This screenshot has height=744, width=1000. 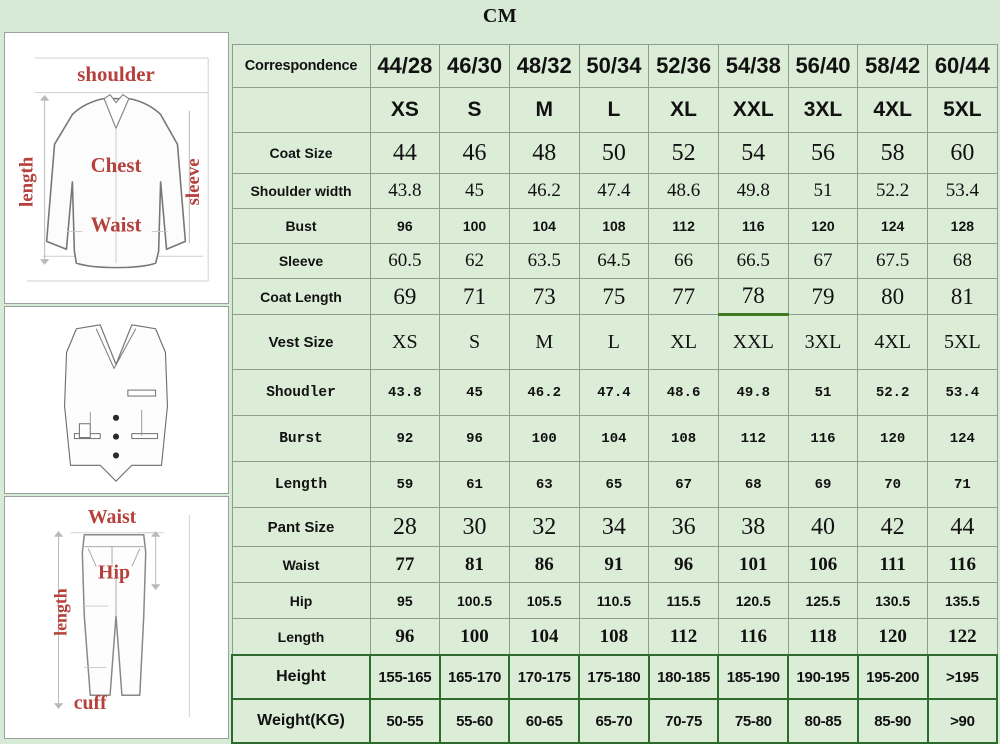 I want to click on table-cell: 175-180, so click(x=614, y=677).